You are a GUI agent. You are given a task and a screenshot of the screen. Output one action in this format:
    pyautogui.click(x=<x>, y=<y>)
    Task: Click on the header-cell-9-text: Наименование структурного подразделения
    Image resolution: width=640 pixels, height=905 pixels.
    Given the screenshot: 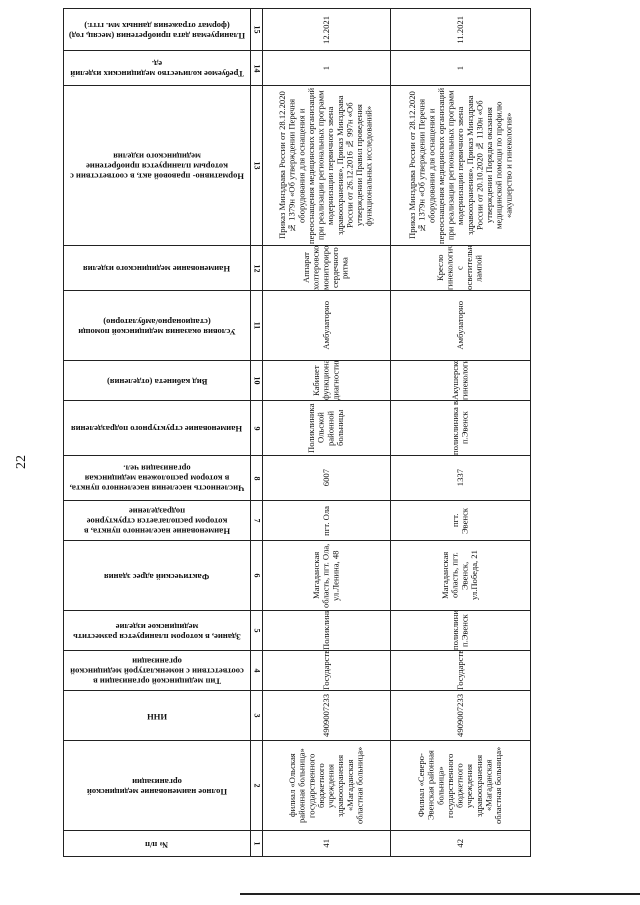 What is the action you would take?
    pyautogui.click(x=157, y=428)
    